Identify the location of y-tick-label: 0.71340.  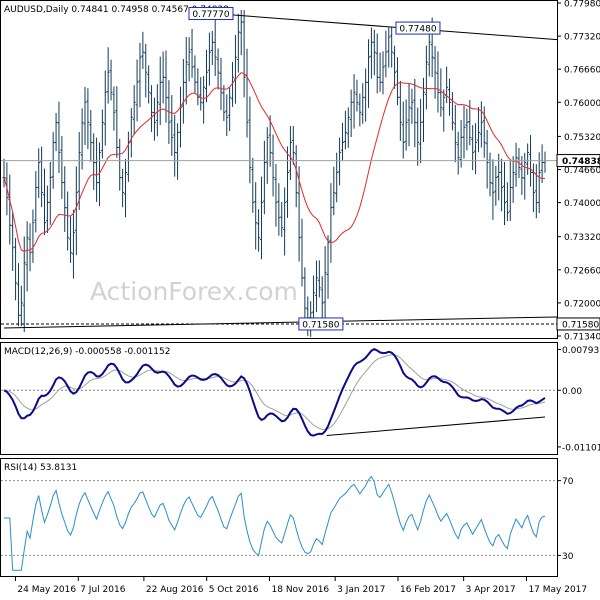
(582, 338).